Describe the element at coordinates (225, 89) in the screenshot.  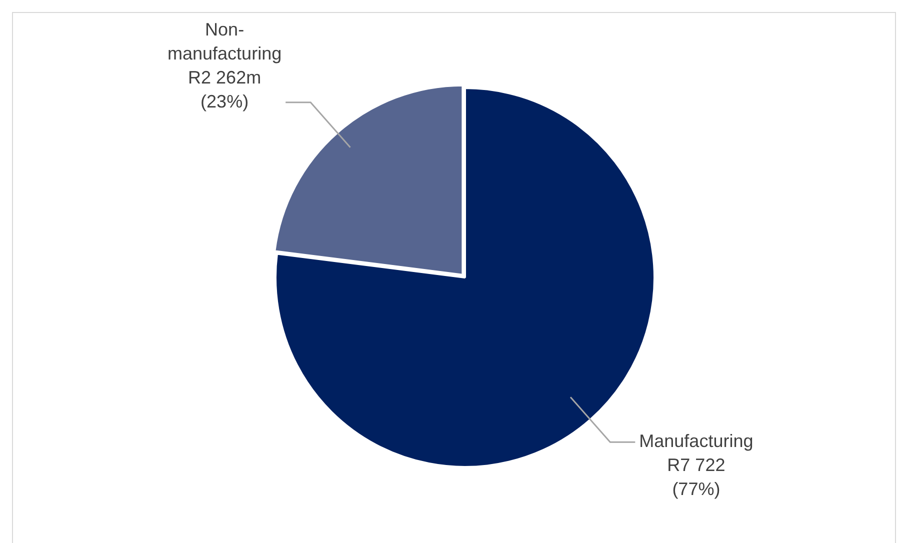
I see `data-label: R2 262m (23%)` at that location.